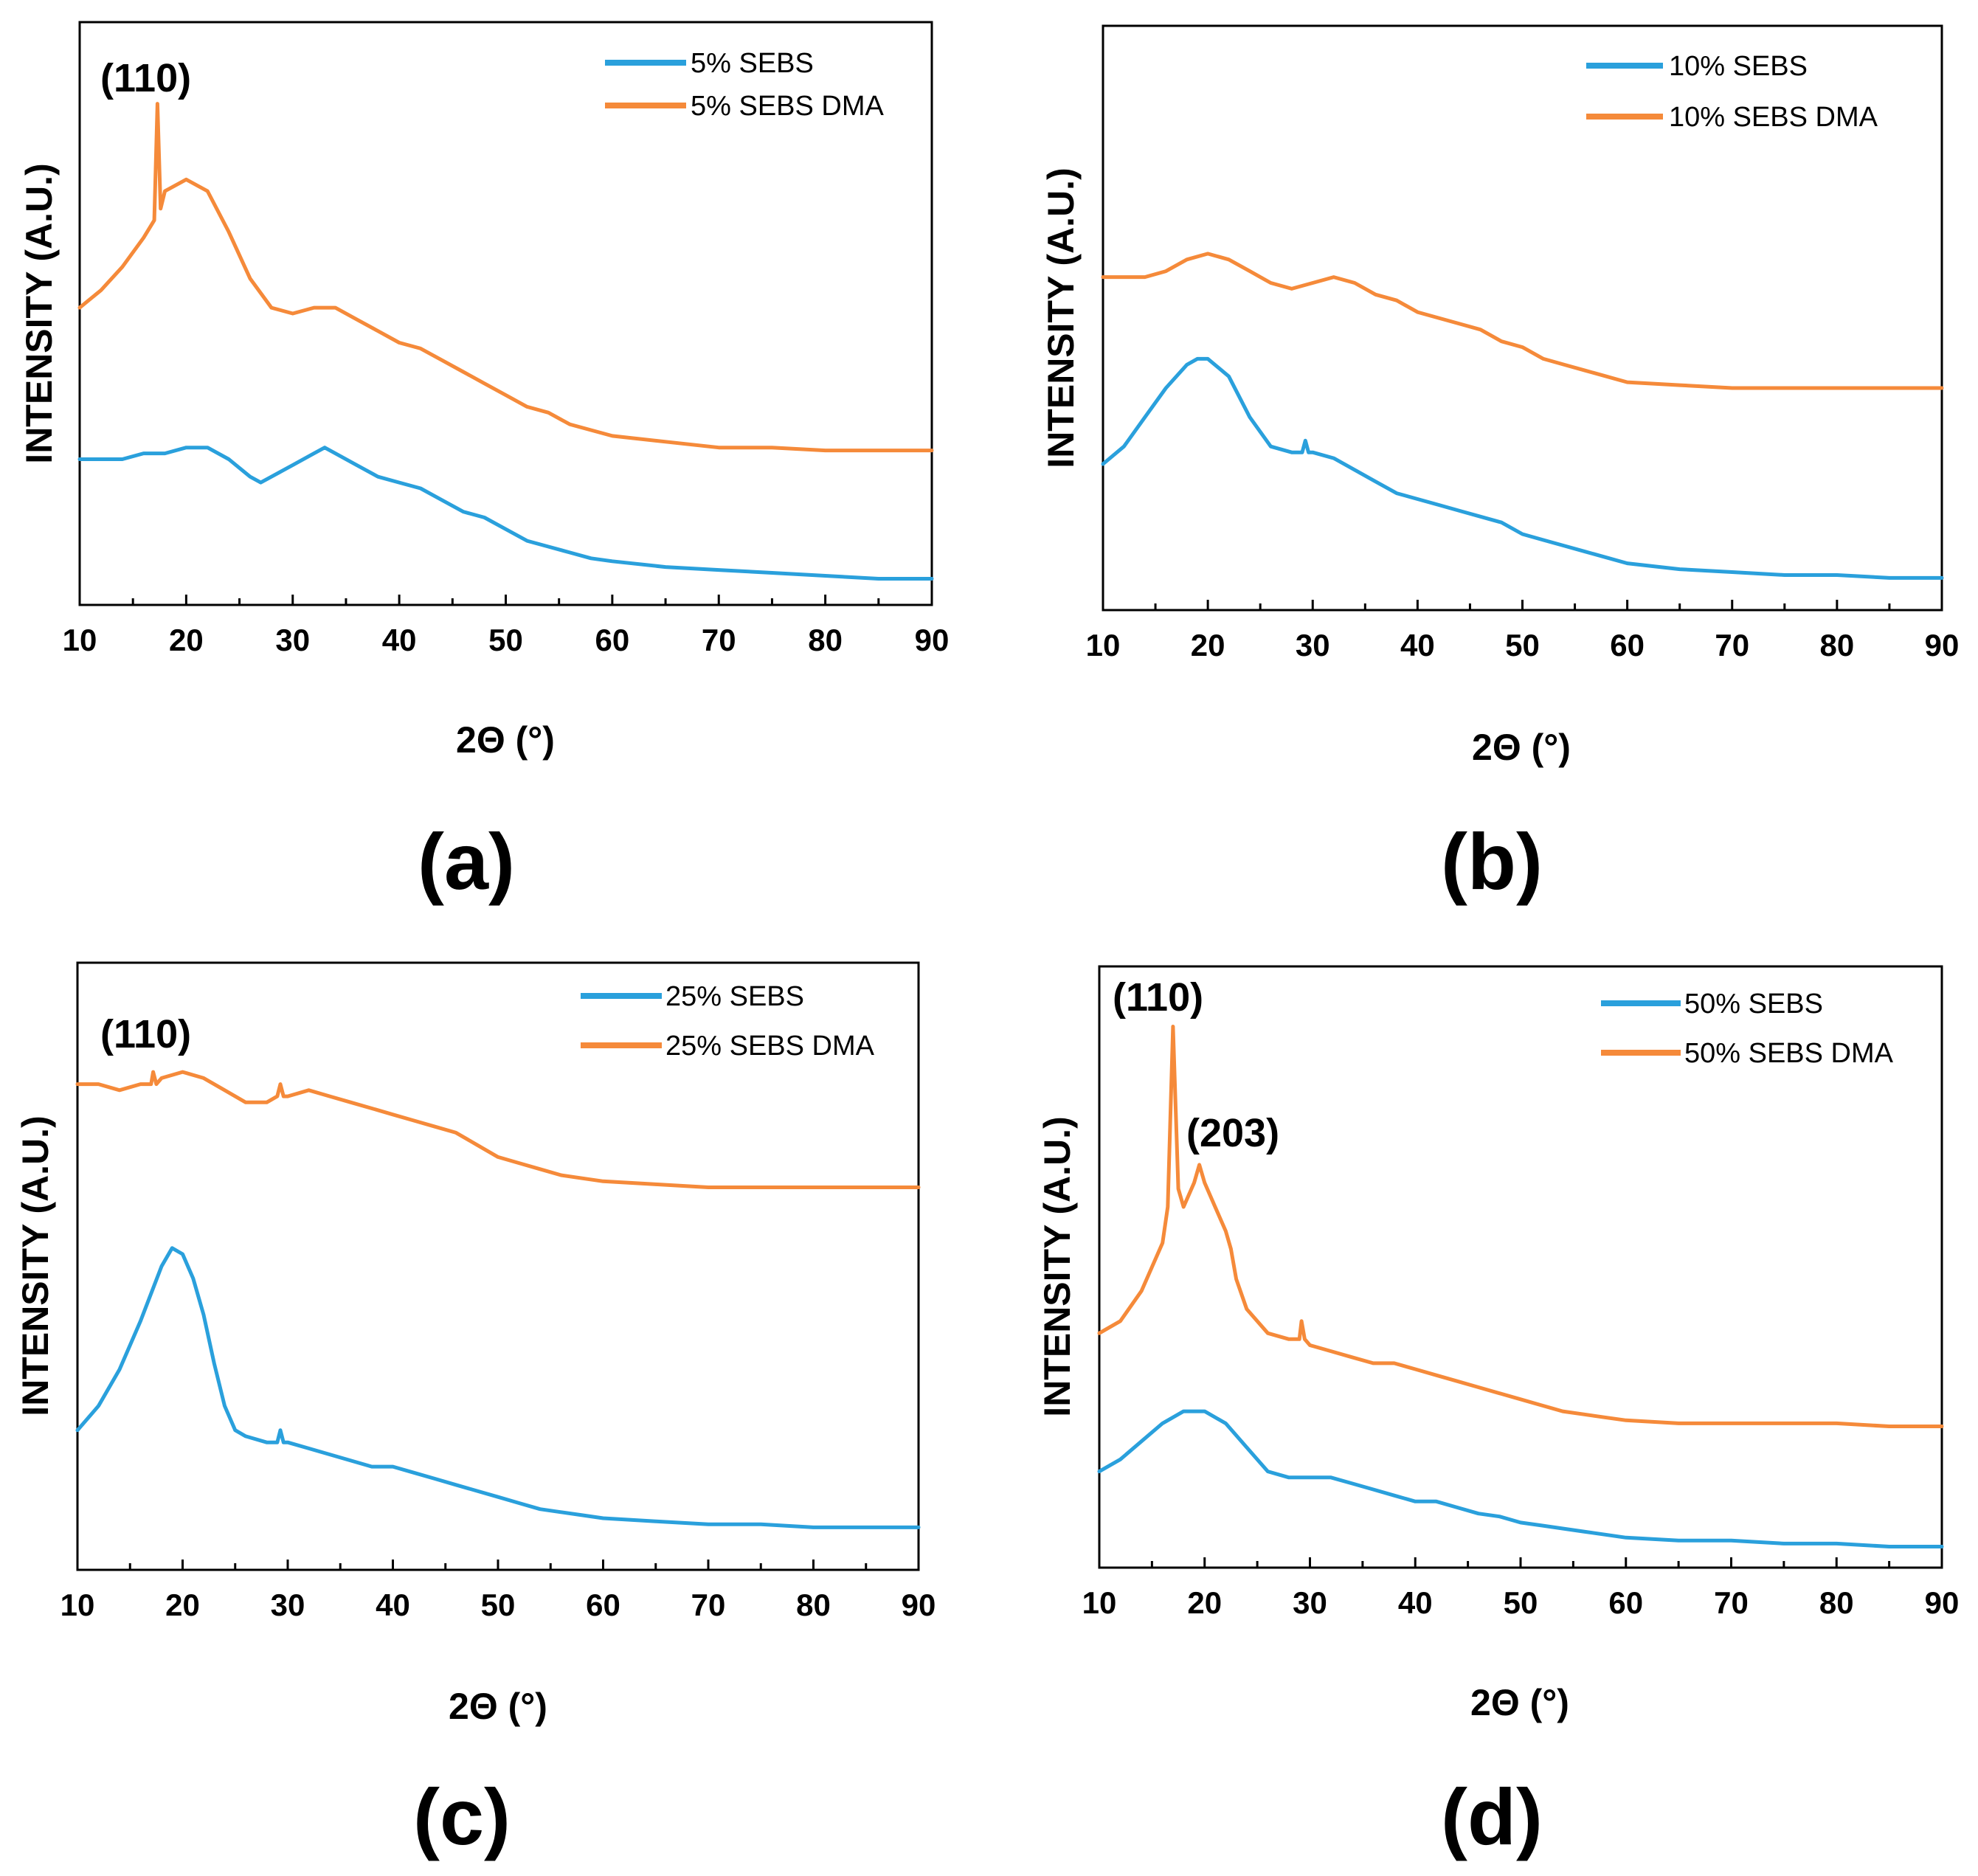 This screenshot has width=1978, height=1876. I want to click on legend-label-sebs: 25% SEBS, so click(734, 996).